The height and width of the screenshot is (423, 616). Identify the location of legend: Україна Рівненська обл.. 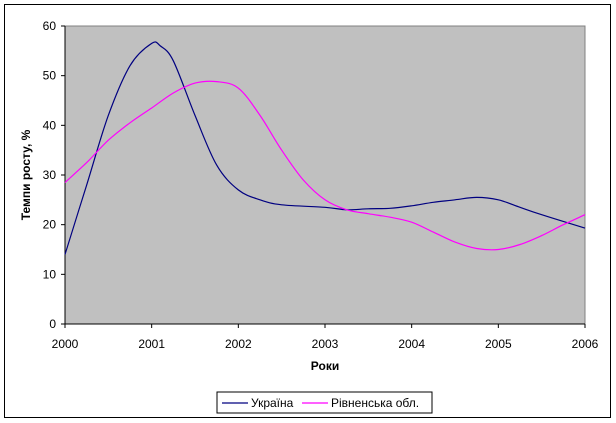
(324, 402).